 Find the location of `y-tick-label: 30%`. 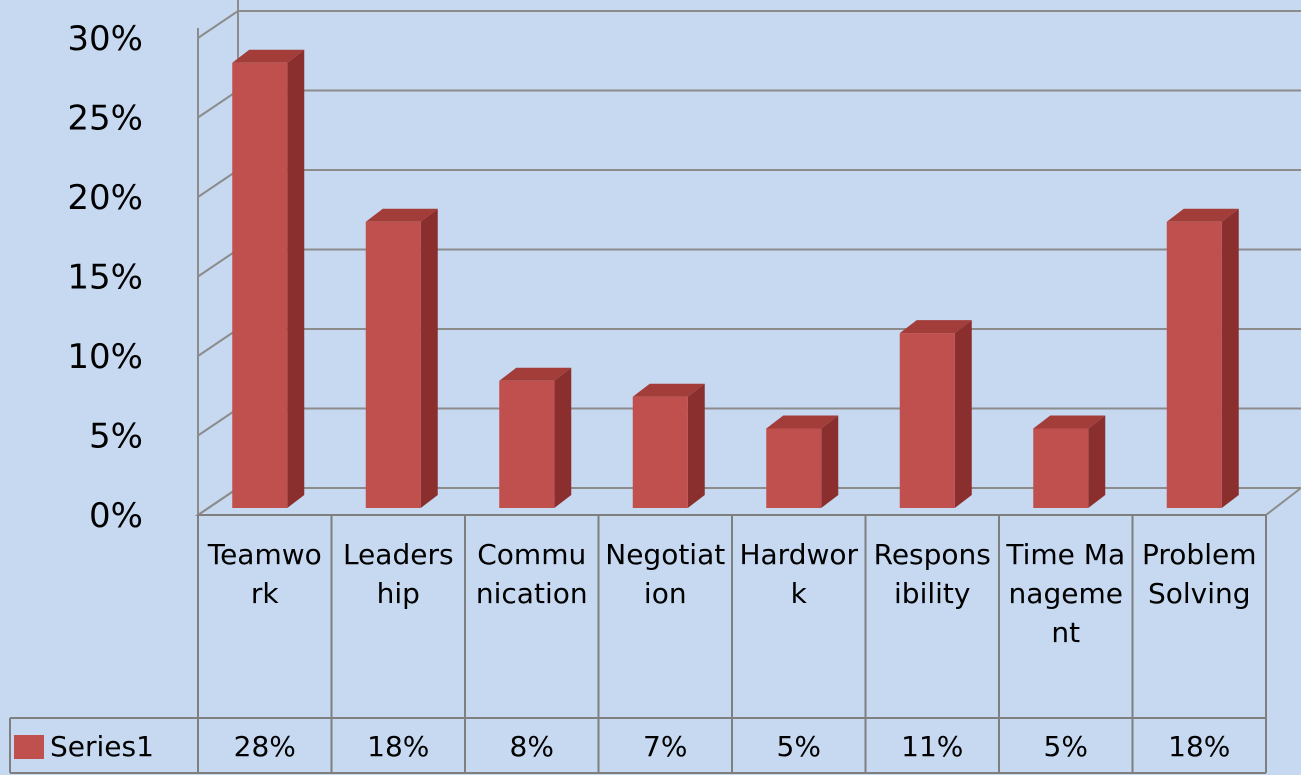

y-tick-label: 30% is located at coordinates (105, 39).